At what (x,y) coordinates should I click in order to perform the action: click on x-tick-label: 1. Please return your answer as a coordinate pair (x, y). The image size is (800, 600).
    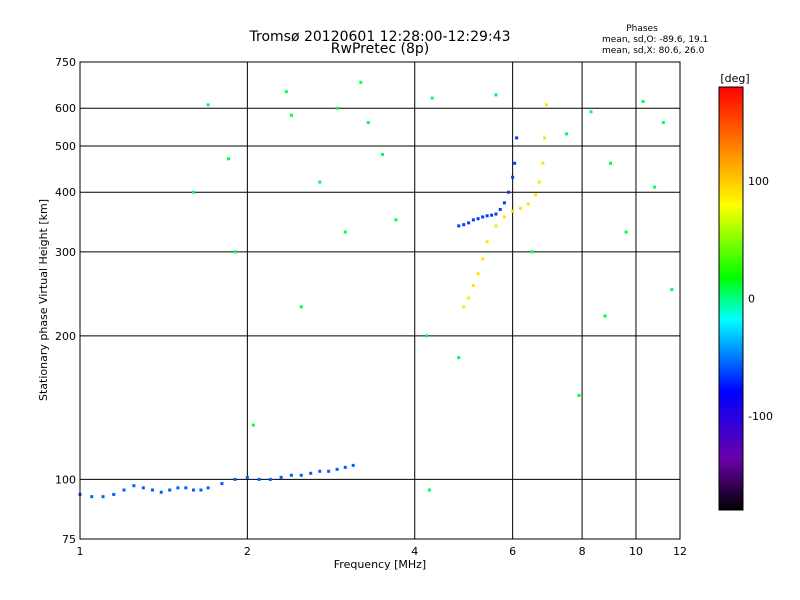
    Looking at the image, I should click on (80, 551).